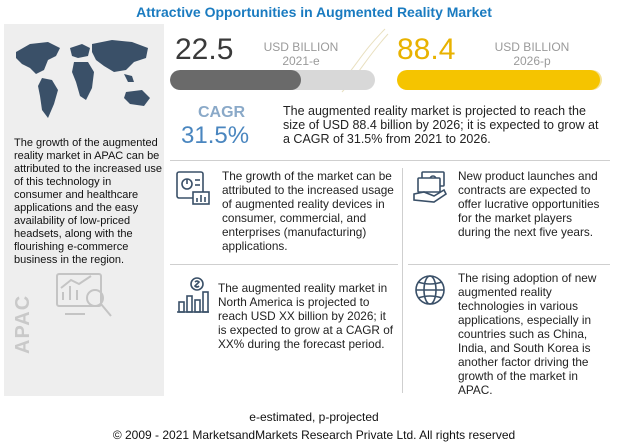 This screenshot has height=445, width=628. Describe the element at coordinates (314, 417) in the screenshot. I see `footnote: e-estimated, p-projected` at that location.